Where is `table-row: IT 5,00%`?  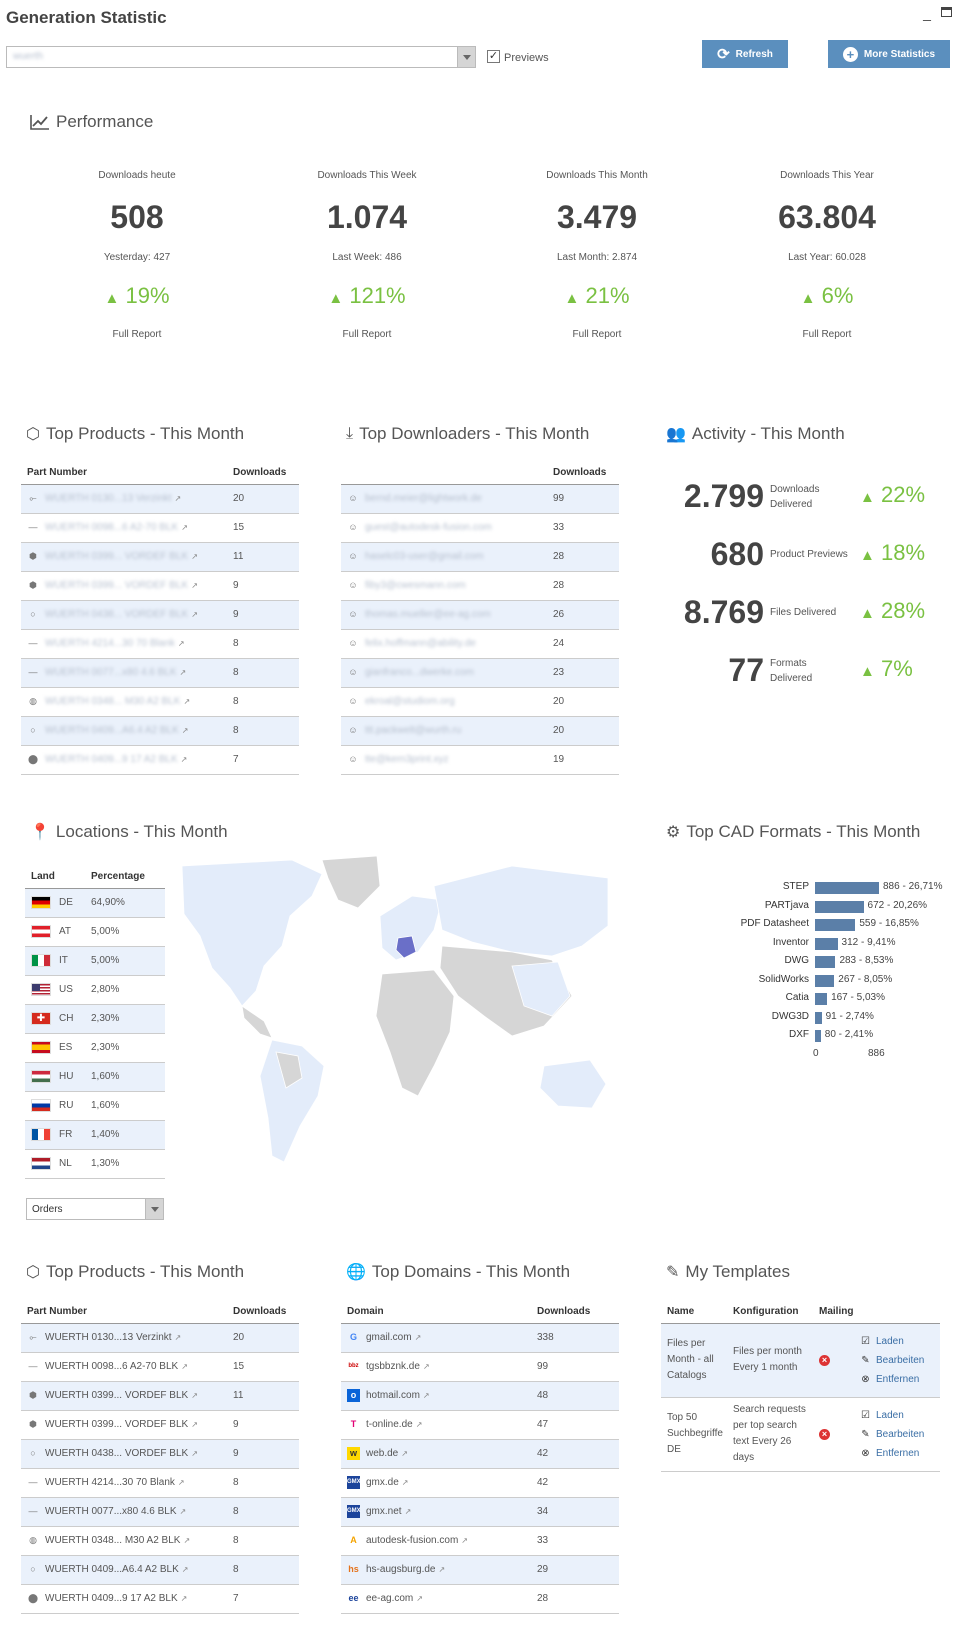
table-row: IT 5,00% is located at coordinates (95, 961).